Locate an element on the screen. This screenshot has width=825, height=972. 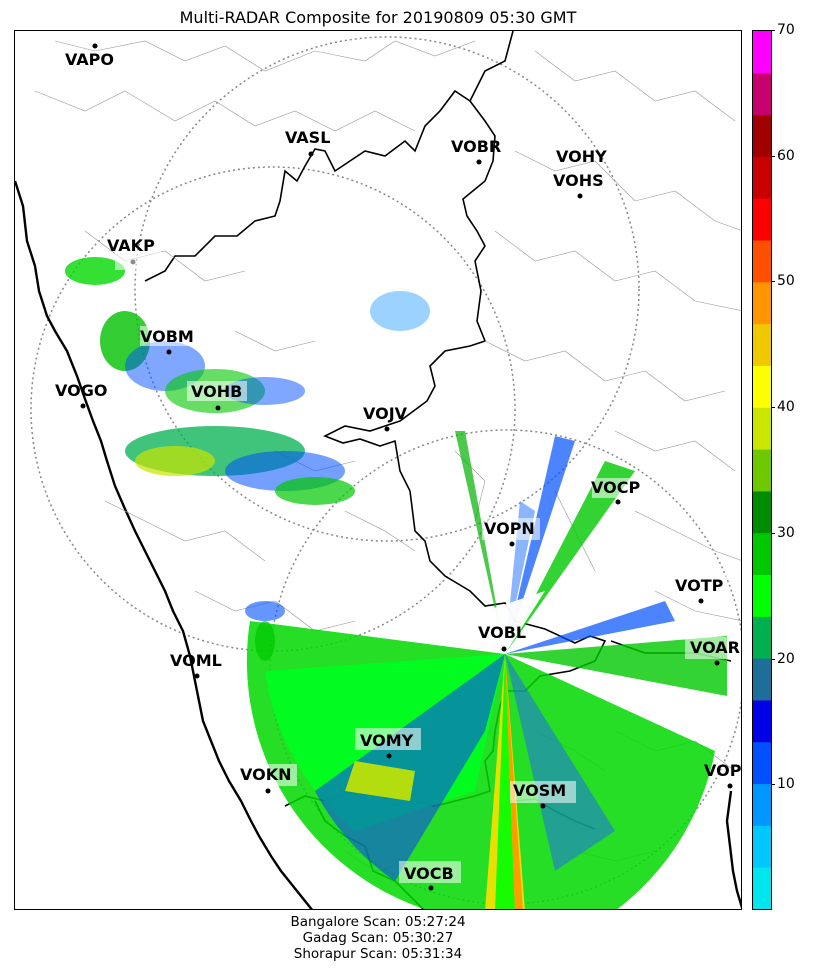
colorbar-tick-label: 60 is located at coordinates (783, 155).